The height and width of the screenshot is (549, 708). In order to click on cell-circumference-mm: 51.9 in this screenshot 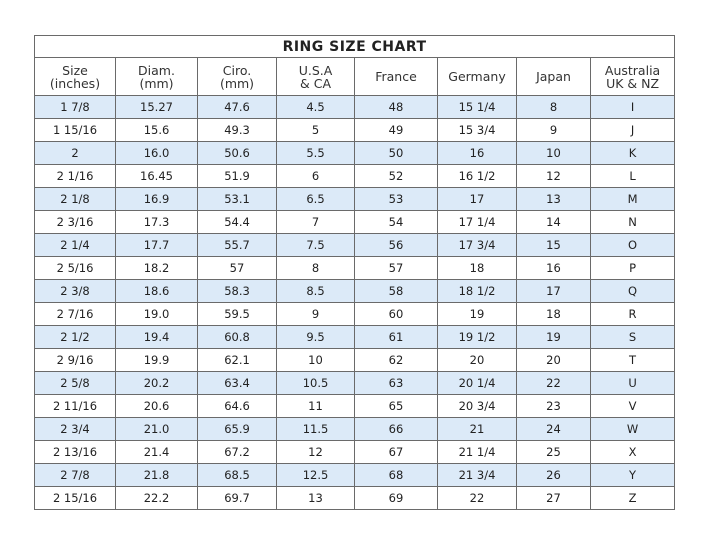, I will do `click(237, 176)`.